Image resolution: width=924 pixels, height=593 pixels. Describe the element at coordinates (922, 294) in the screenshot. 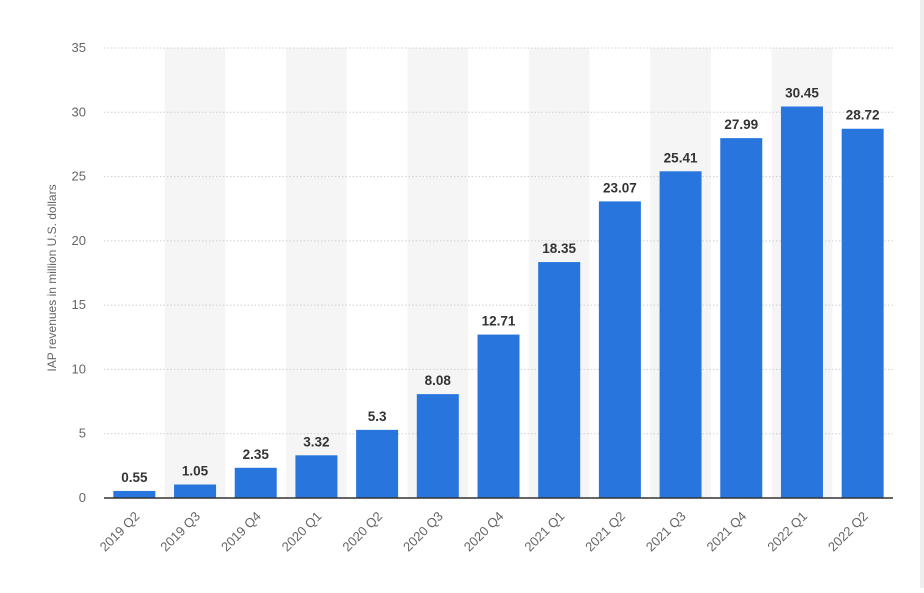

I see `right-edge-strip` at that location.